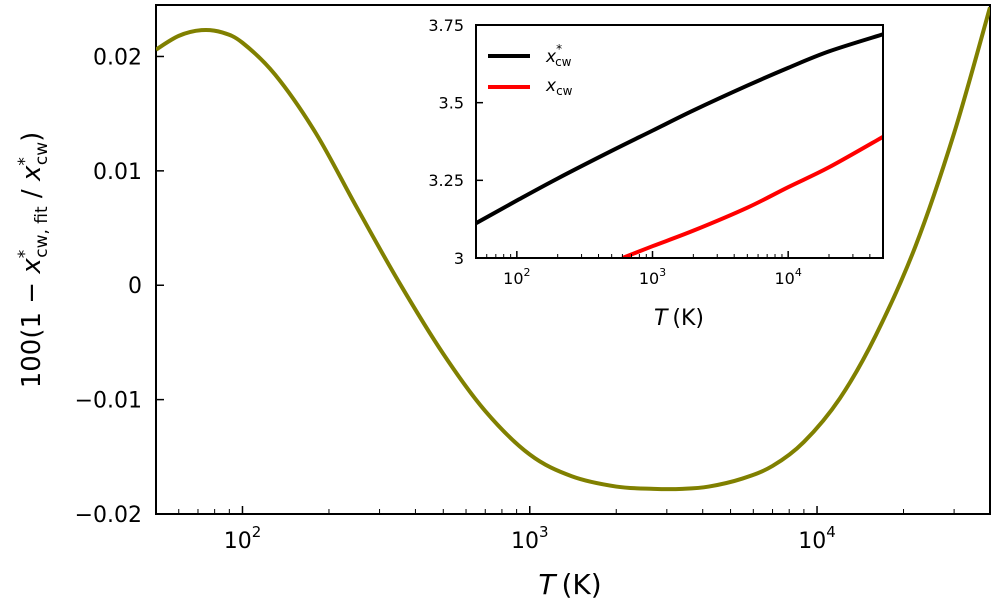 The height and width of the screenshot is (607, 997). Describe the element at coordinates (451, 102) in the screenshot. I see `inset-y-tick-label-1: 3.5` at that location.